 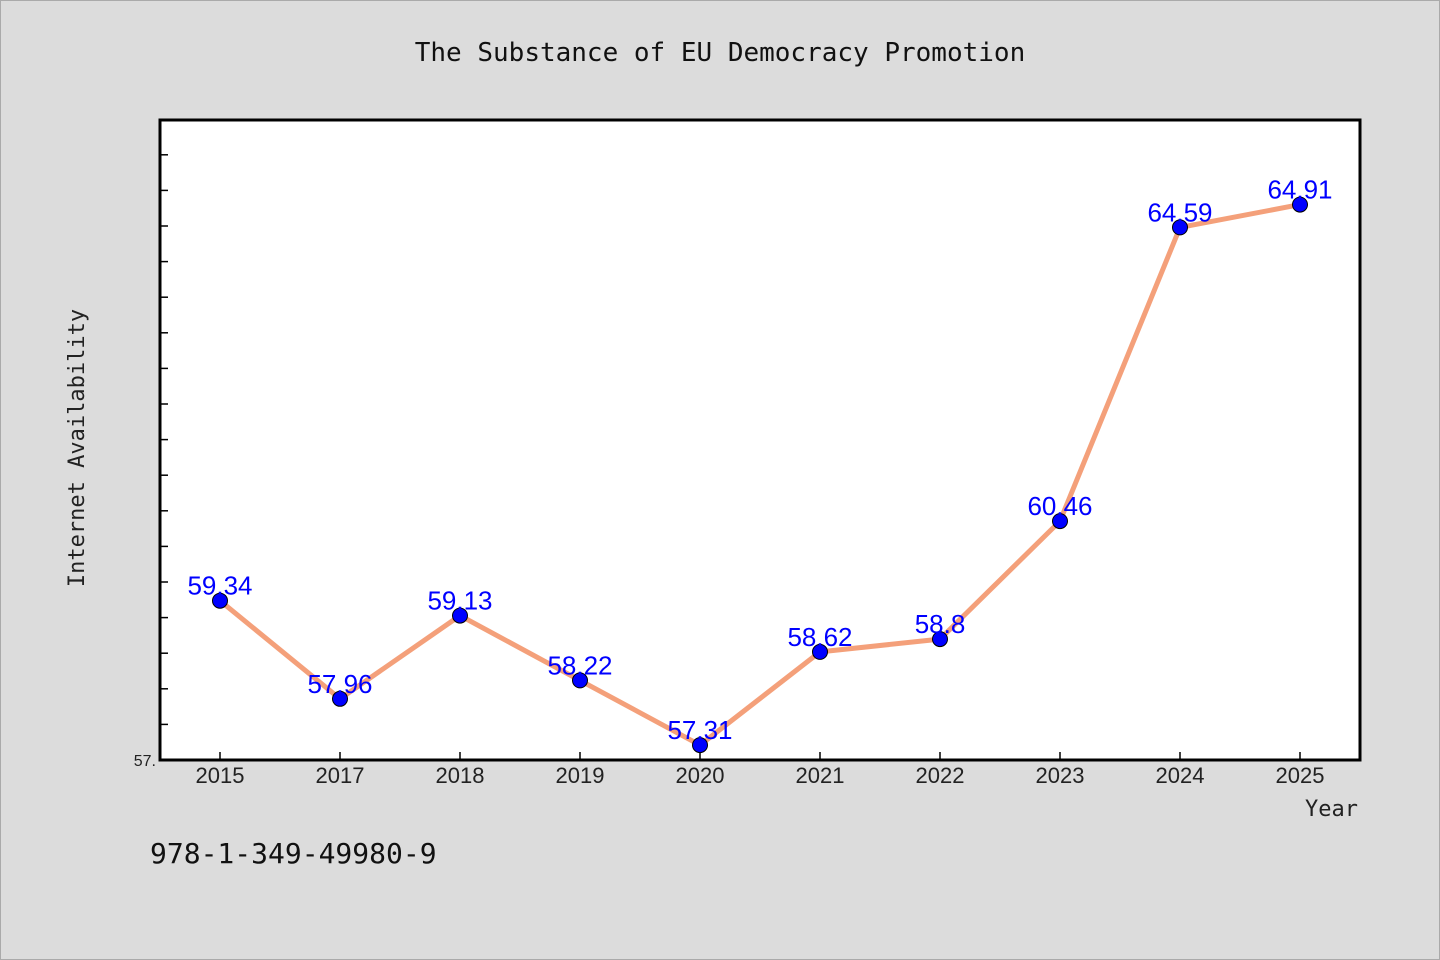 What do you see at coordinates (77, 448) in the screenshot?
I see `y-axis-label: Internet Availability` at bounding box center [77, 448].